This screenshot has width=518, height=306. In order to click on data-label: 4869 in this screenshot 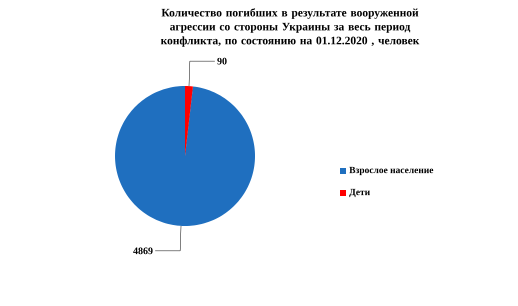, I will do `click(143, 250)`.